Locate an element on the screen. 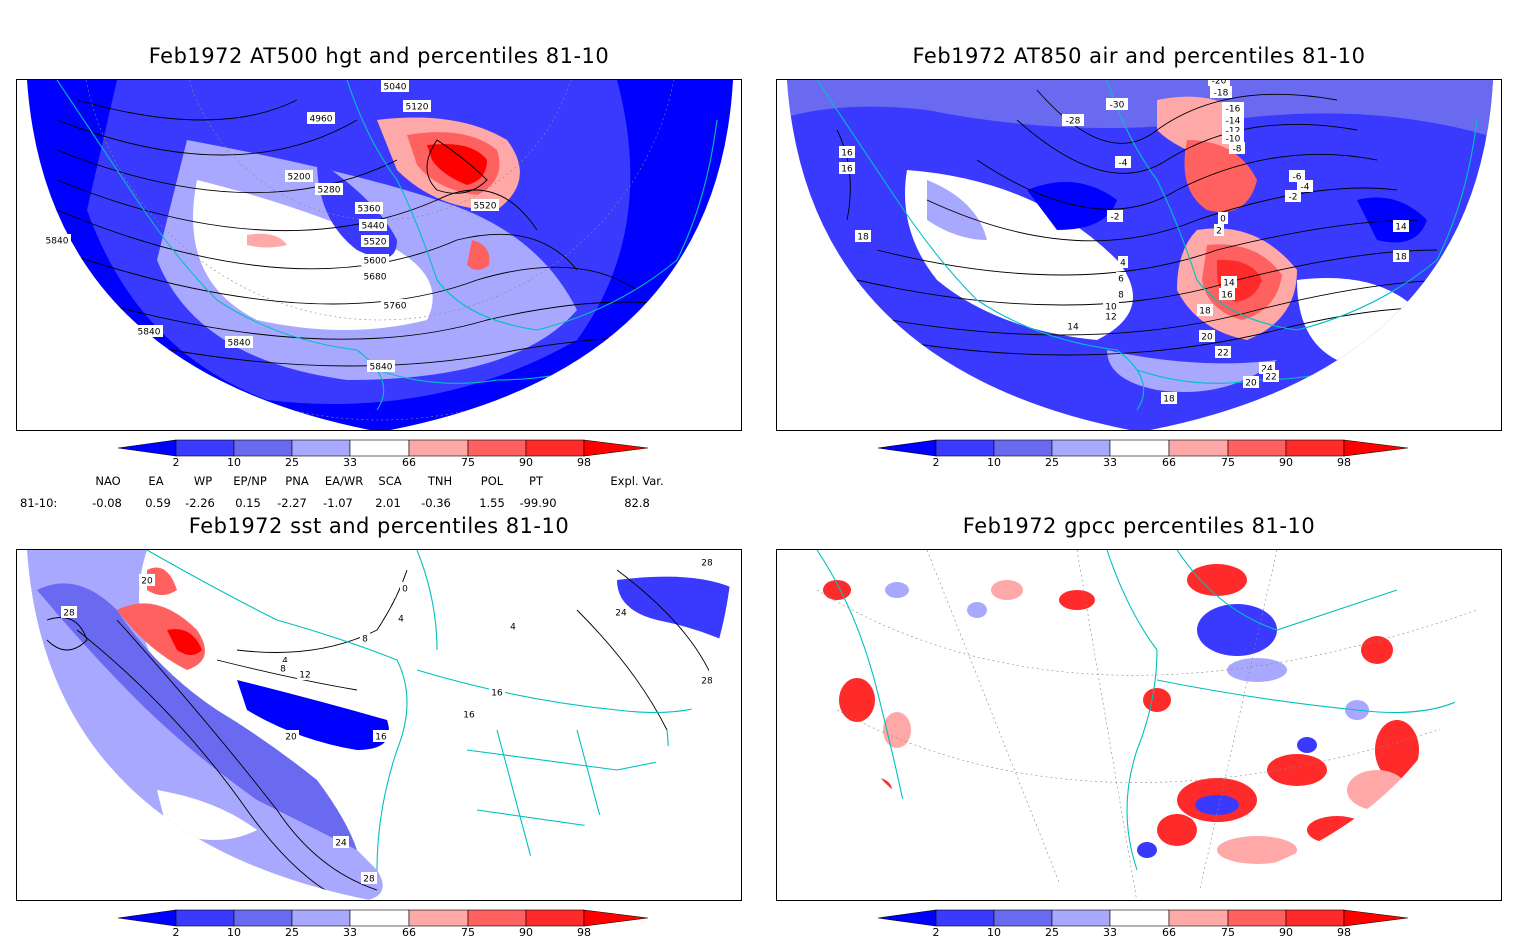 Image resolution: width=1520 pixels, height=946 pixels. contour-label: 5840 is located at coordinates (57, 242).